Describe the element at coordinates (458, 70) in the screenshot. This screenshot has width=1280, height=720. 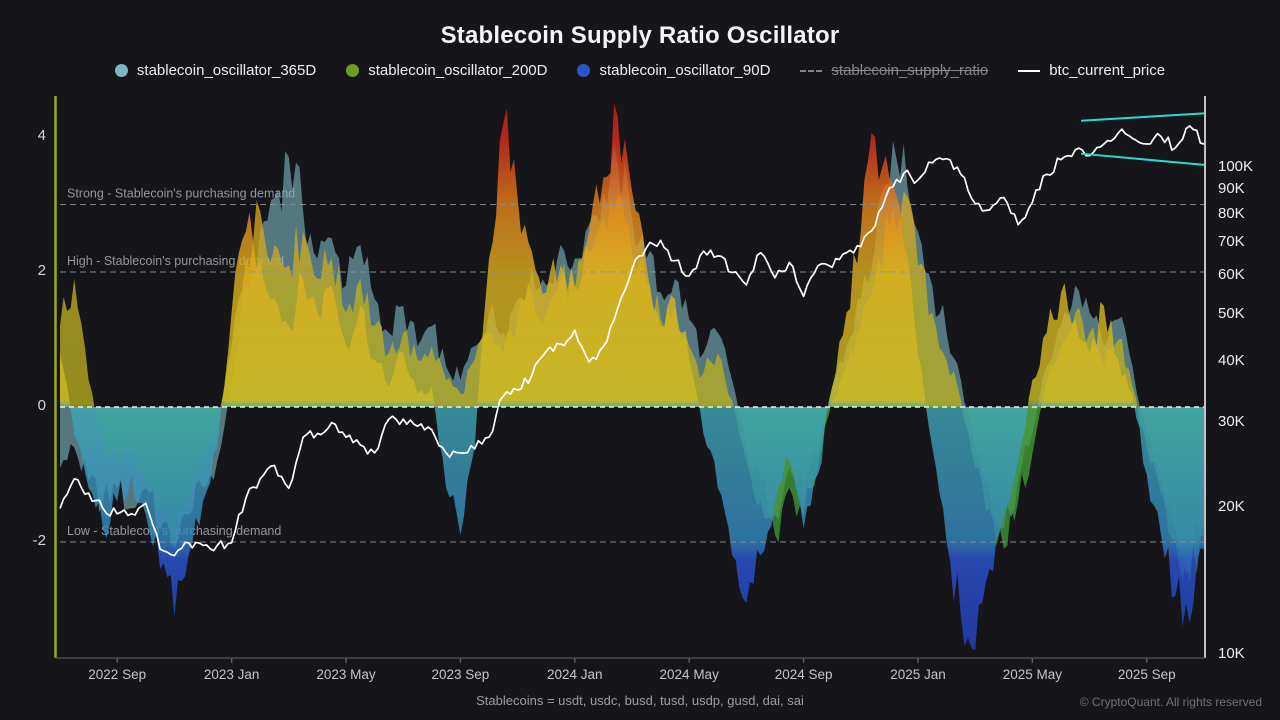
I see `legend-label: stablecoin_oscillator_200D` at that location.